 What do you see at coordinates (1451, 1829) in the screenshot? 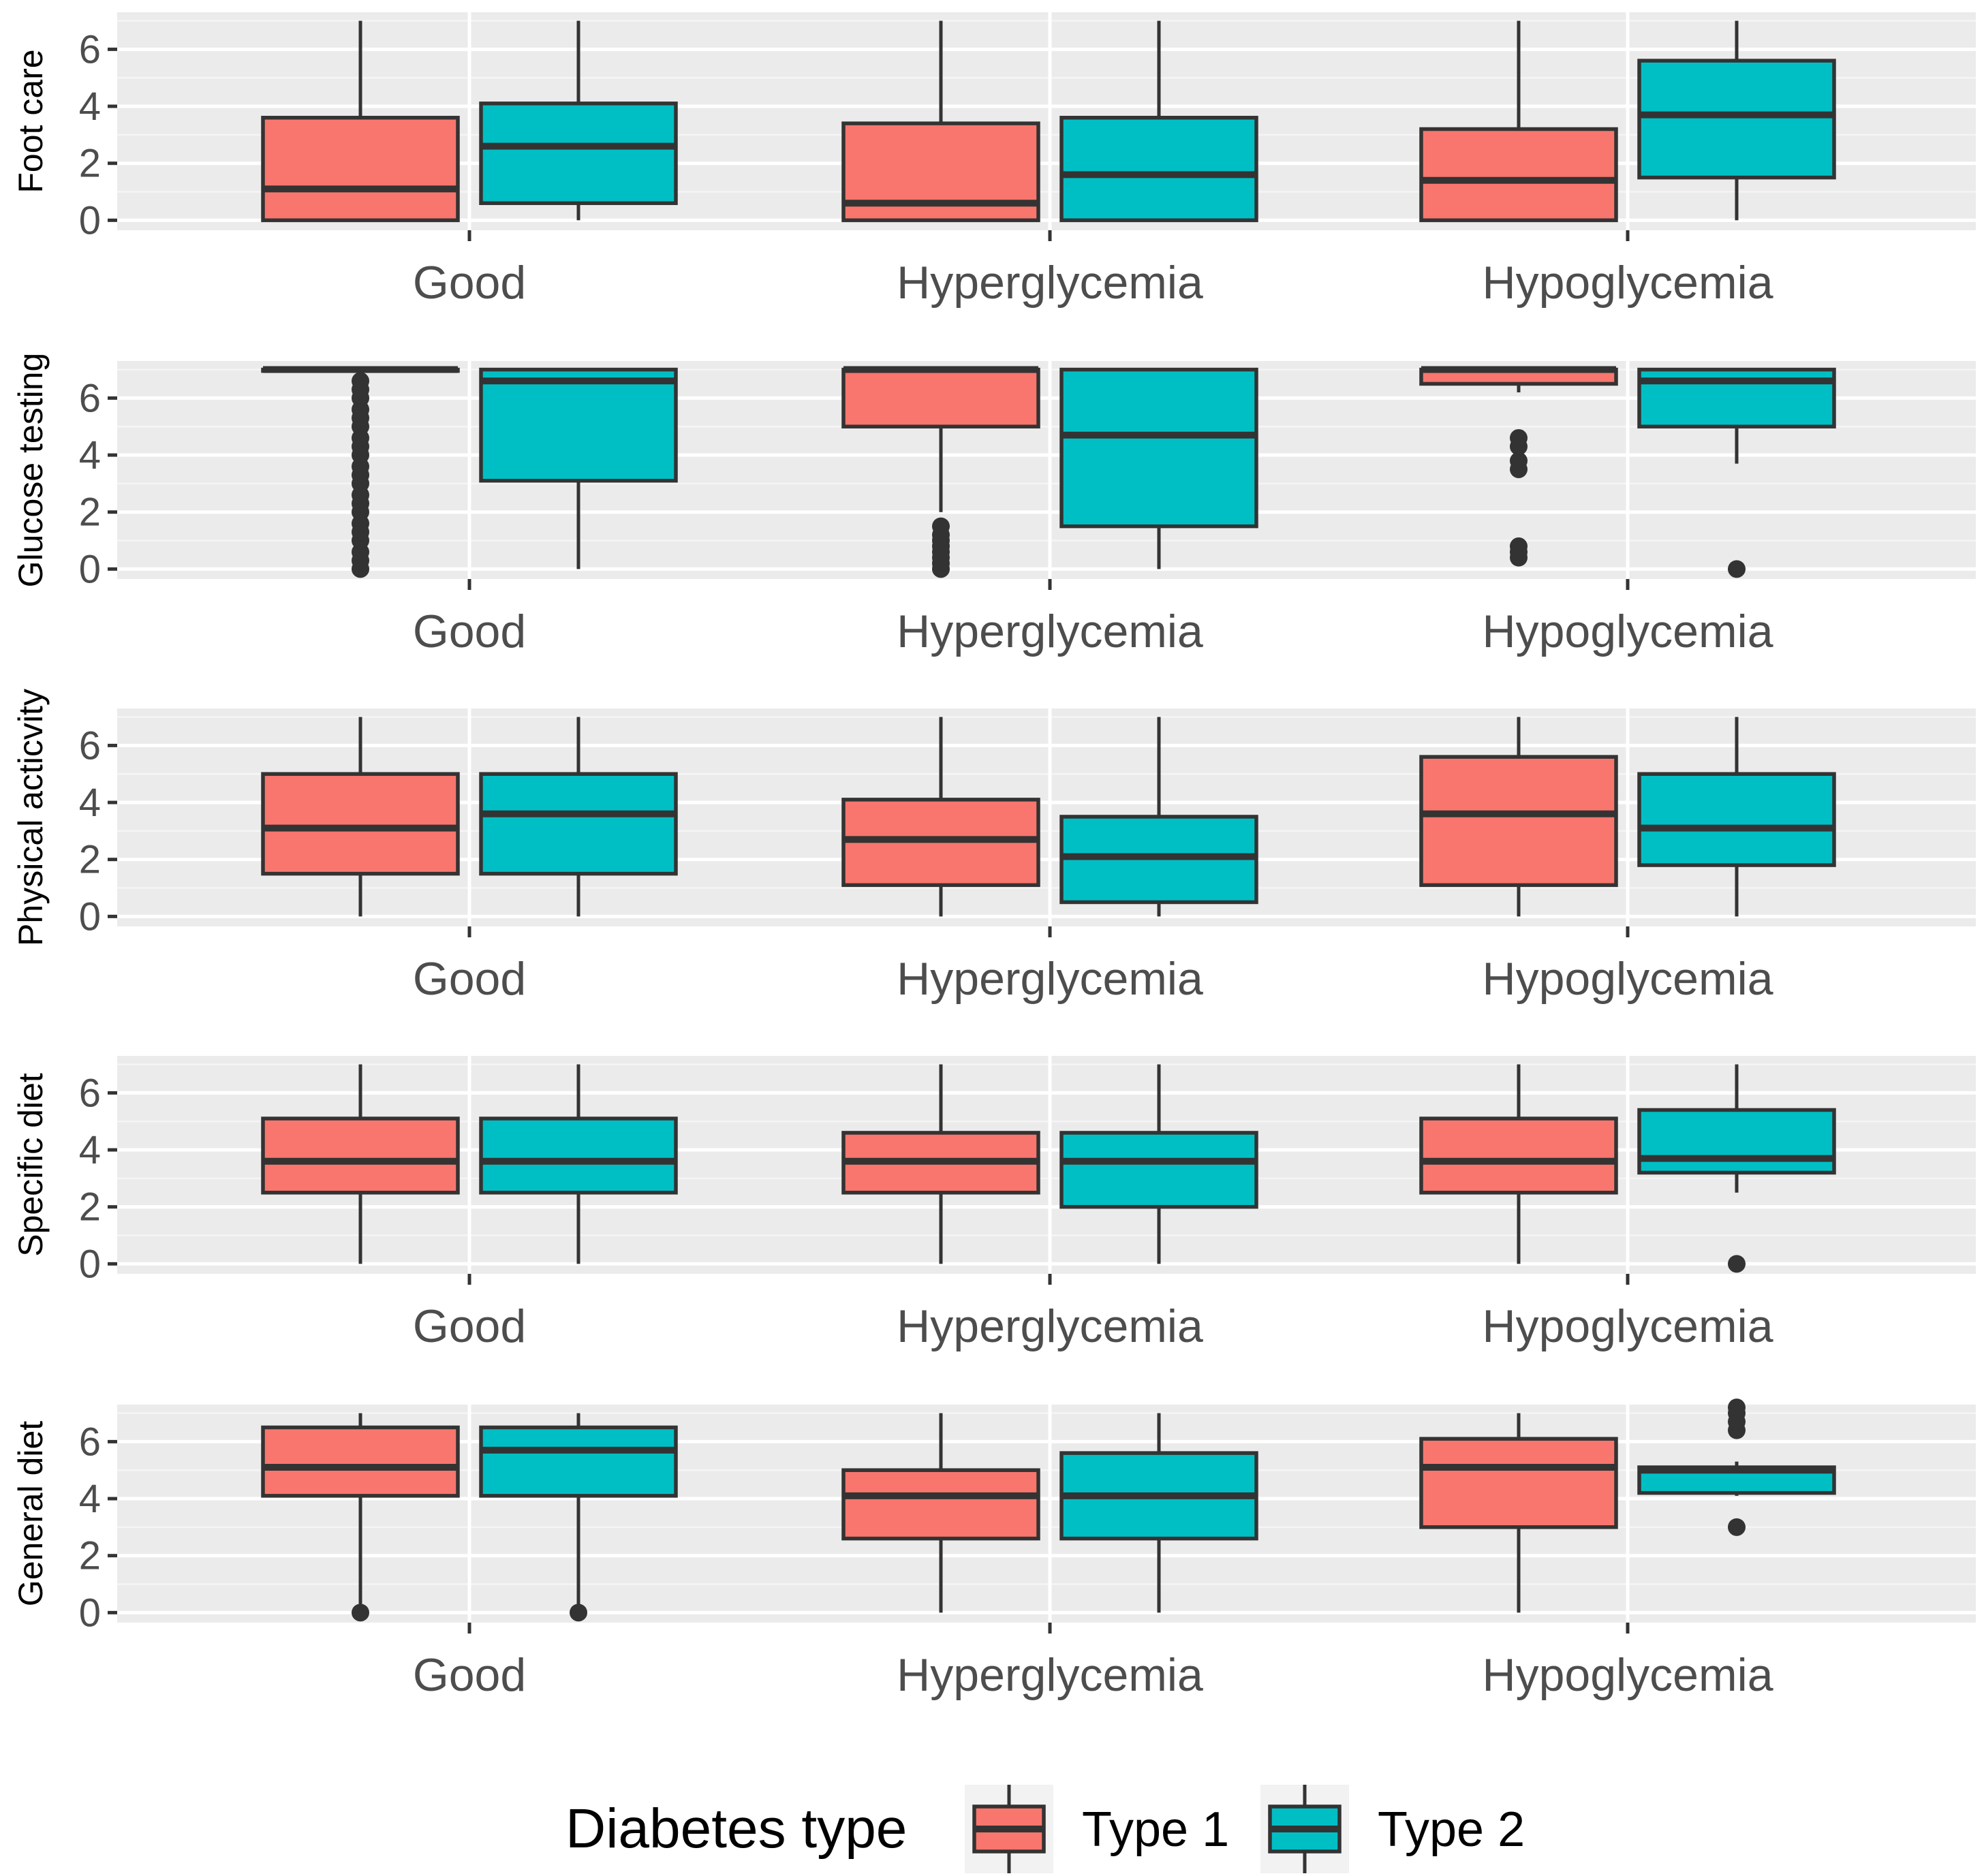
I see `legend-label: Type 2` at bounding box center [1451, 1829].